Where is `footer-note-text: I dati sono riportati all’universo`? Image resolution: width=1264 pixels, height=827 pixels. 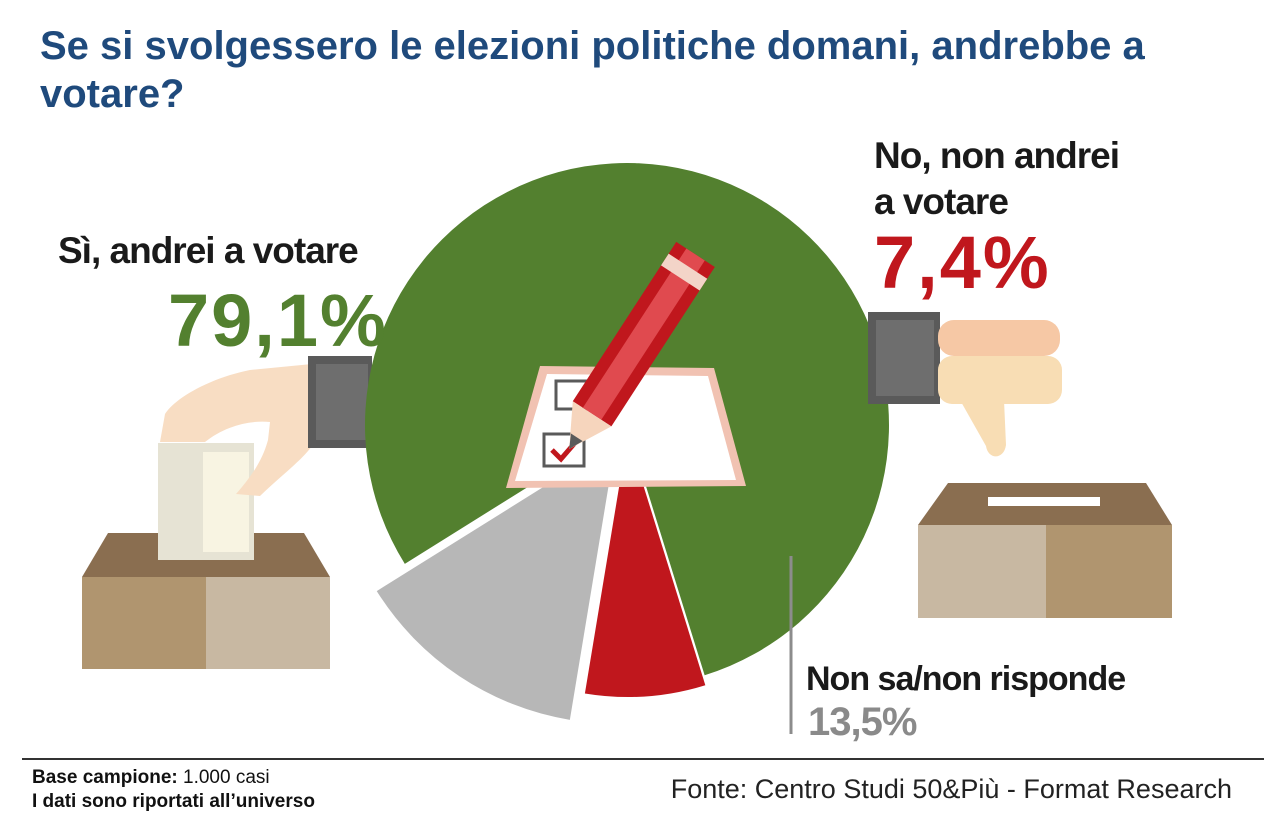 footer-note-text: I dati sono riportati all’universo is located at coordinates (173, 801).